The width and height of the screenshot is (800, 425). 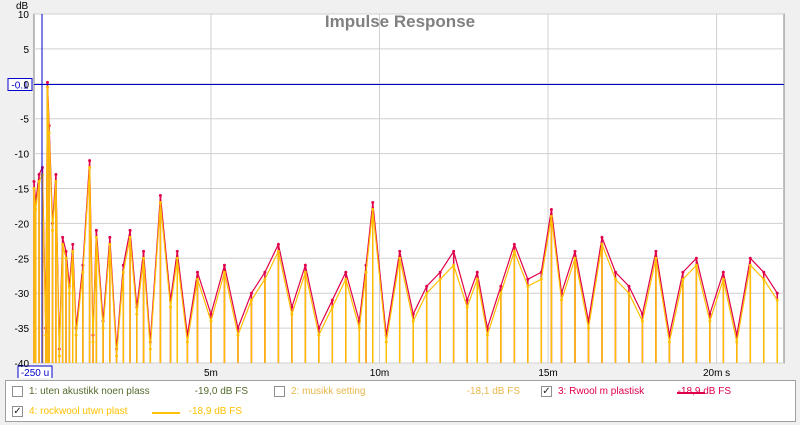 What do you see at coordinates (328, 391) in the screenshot?
I see `legend-series-name-2: 2: musikk setting` at bounding box center [328, 391].